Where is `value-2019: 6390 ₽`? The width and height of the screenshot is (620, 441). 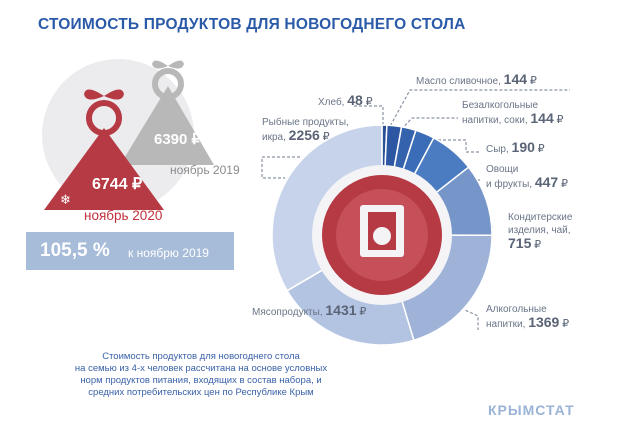 value-2019: 6390 ₽ is located at coordinates (178, 139).